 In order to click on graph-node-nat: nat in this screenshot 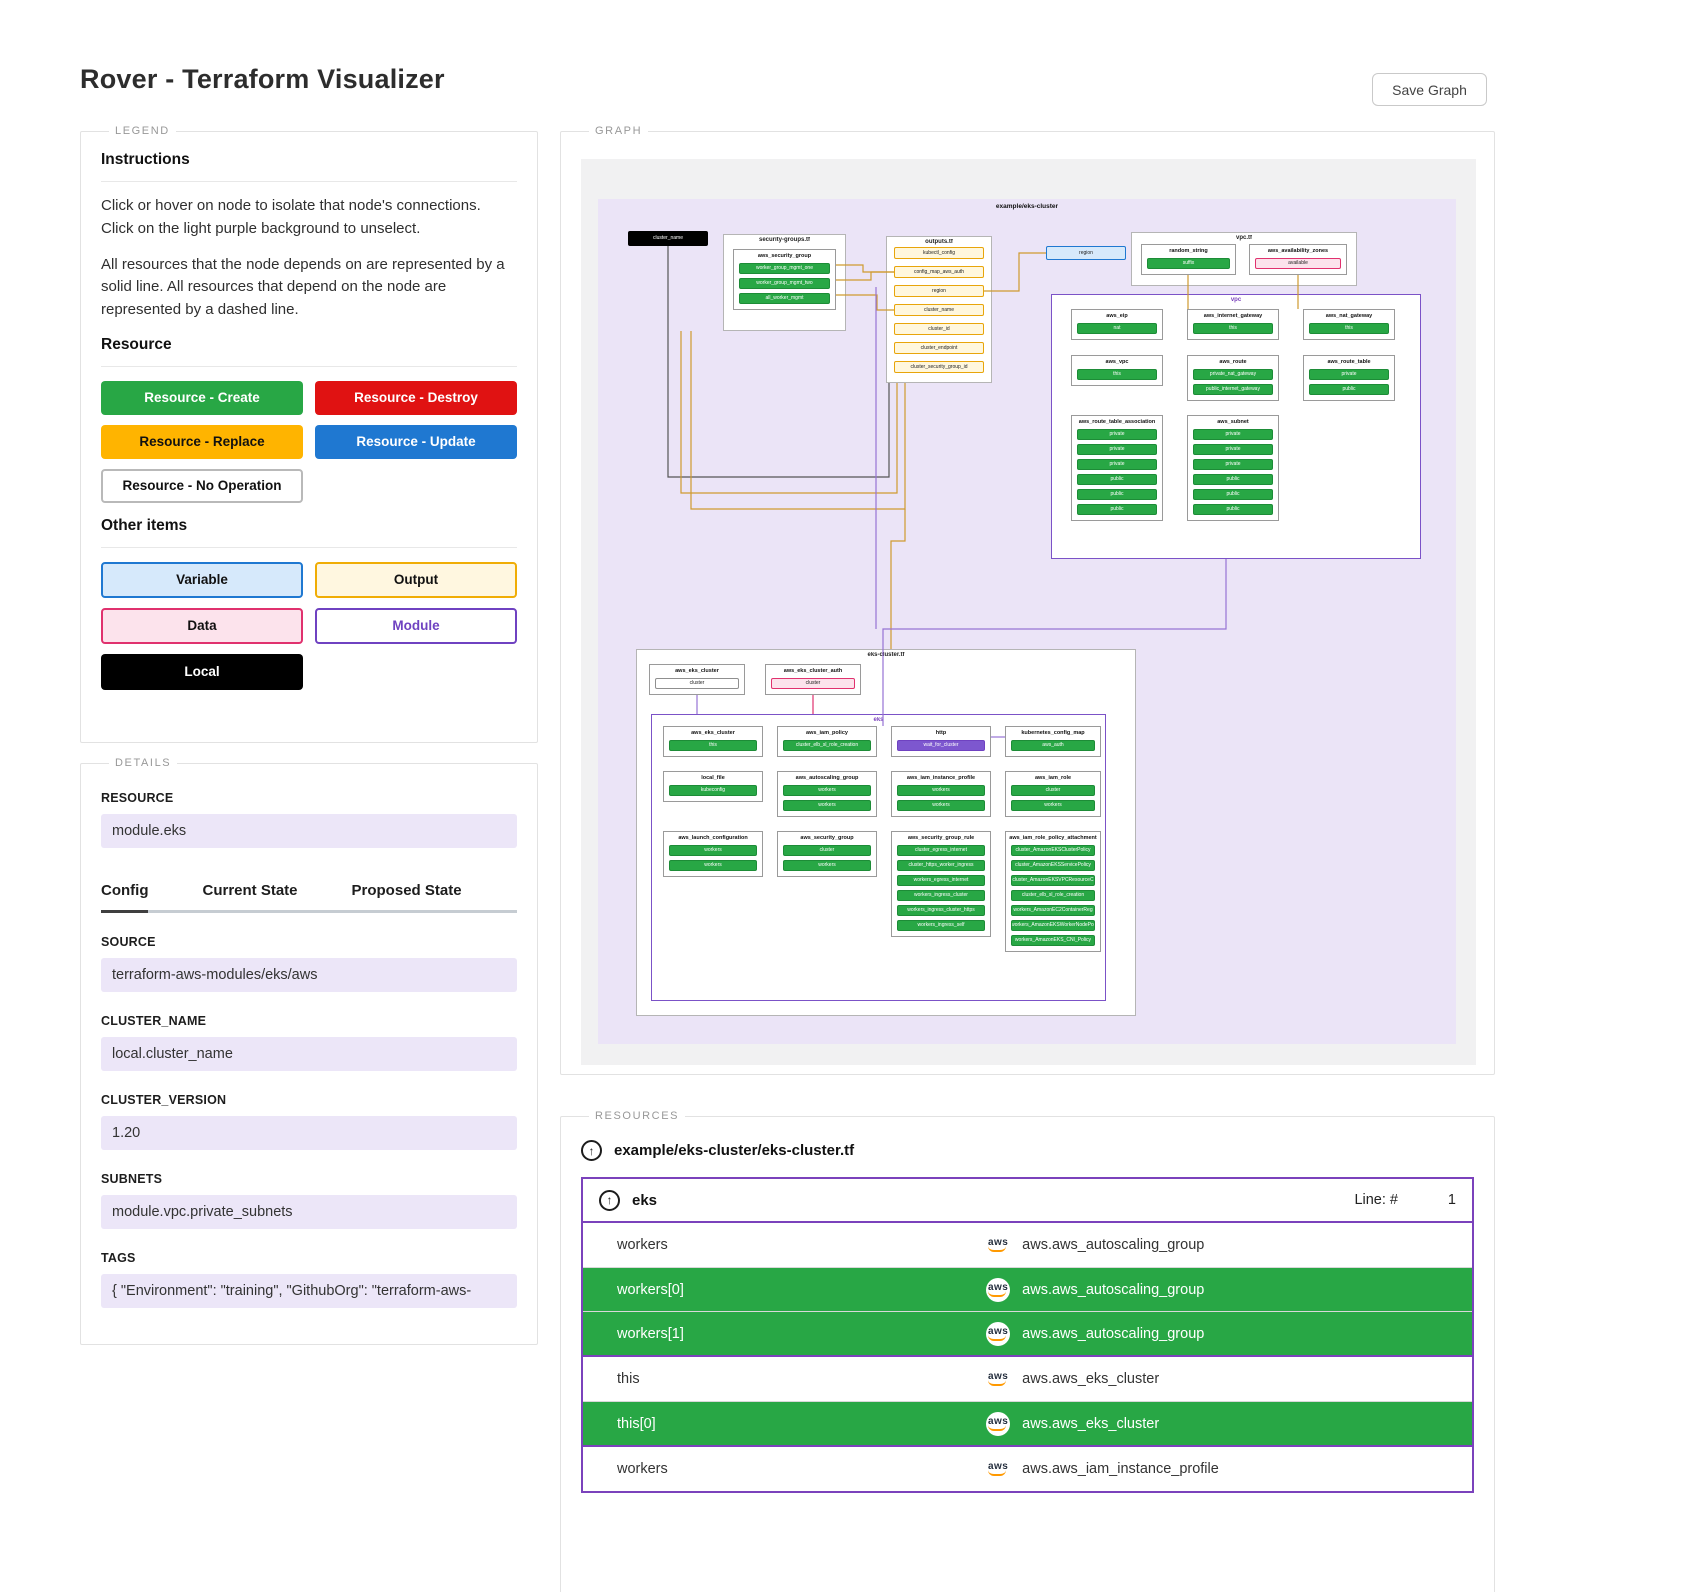, I will do `click(1117, 328)`.